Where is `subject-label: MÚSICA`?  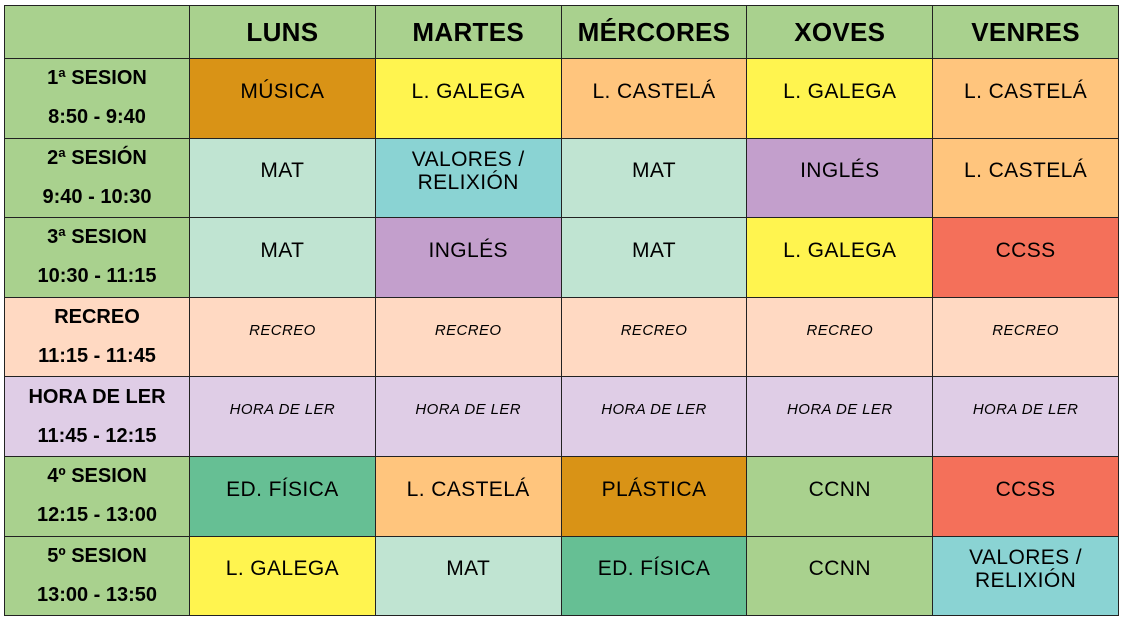
subject-label: MÚSICA is located at coordinates (282, 91).